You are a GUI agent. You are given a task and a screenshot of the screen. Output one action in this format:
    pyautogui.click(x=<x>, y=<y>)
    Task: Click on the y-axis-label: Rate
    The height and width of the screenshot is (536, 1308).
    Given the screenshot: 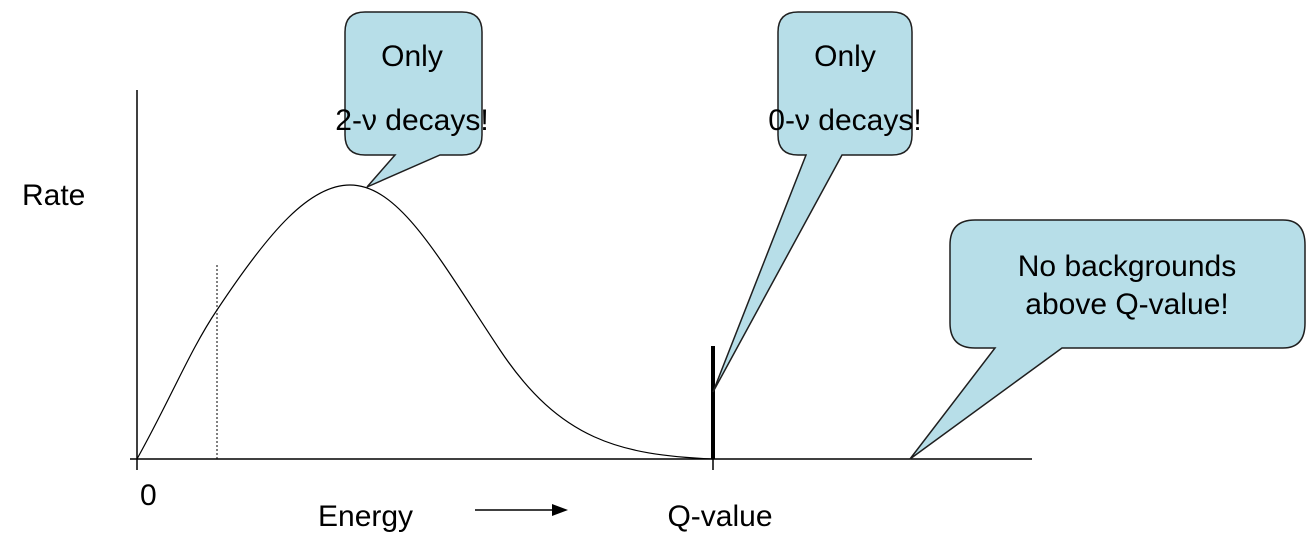 What is the action you would take?
    pyautogui.click(x=53, y=195)
    